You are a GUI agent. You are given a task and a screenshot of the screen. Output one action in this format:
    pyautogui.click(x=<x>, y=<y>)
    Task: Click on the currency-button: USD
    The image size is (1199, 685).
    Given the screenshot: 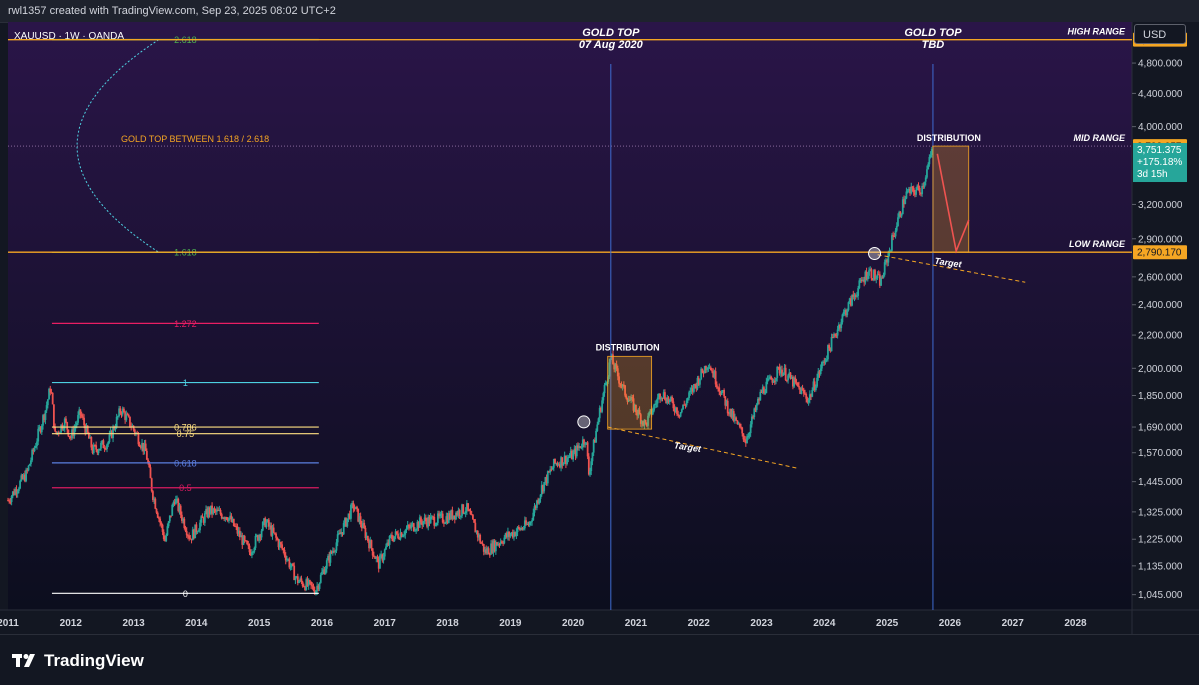 What is the action you would take?
    pyautogui.click(x=1160, y=34)
    